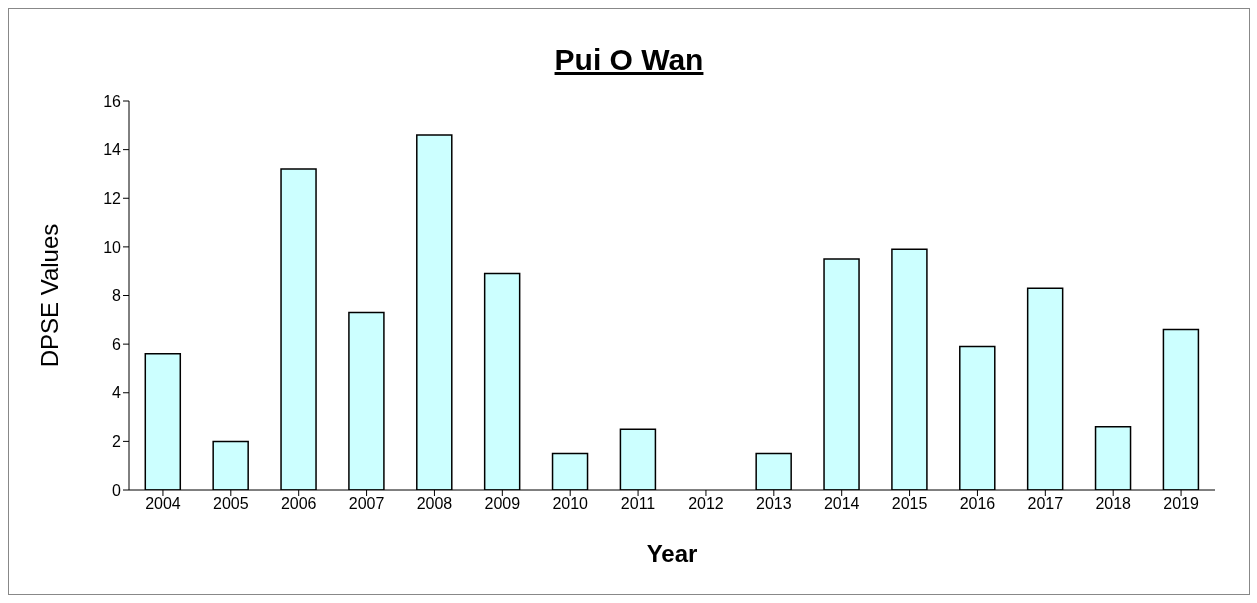 Image resolution: width=1257 pixels, height=603 pixels. I want to click on x-tick-label: 2019, so click(1181, 504).